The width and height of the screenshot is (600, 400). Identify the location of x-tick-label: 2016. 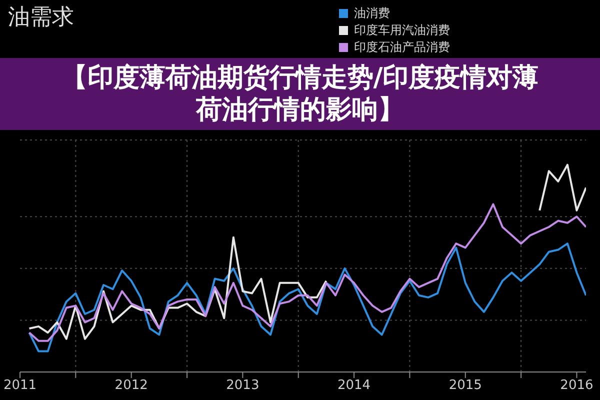
(577, 386).